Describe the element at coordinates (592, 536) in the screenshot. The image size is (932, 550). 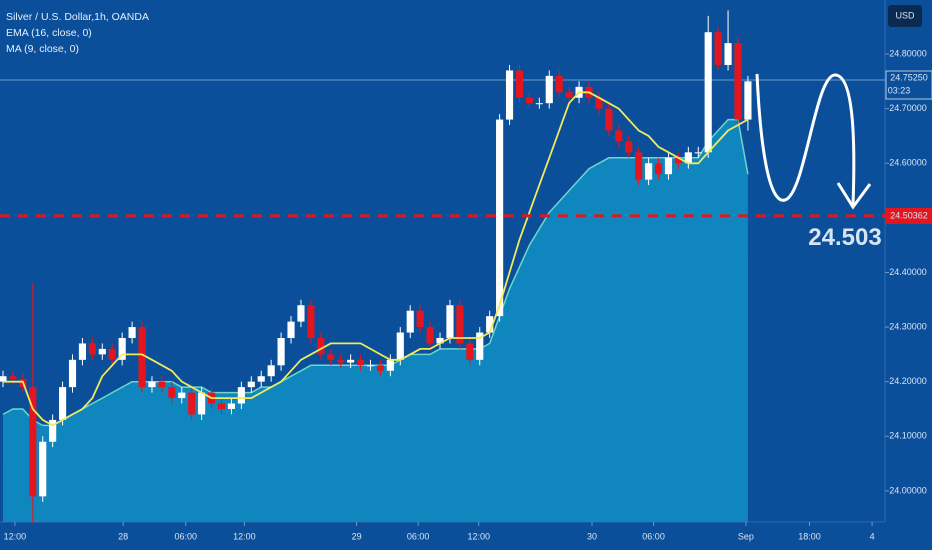
I see `x-tick-label: 30` at that location.